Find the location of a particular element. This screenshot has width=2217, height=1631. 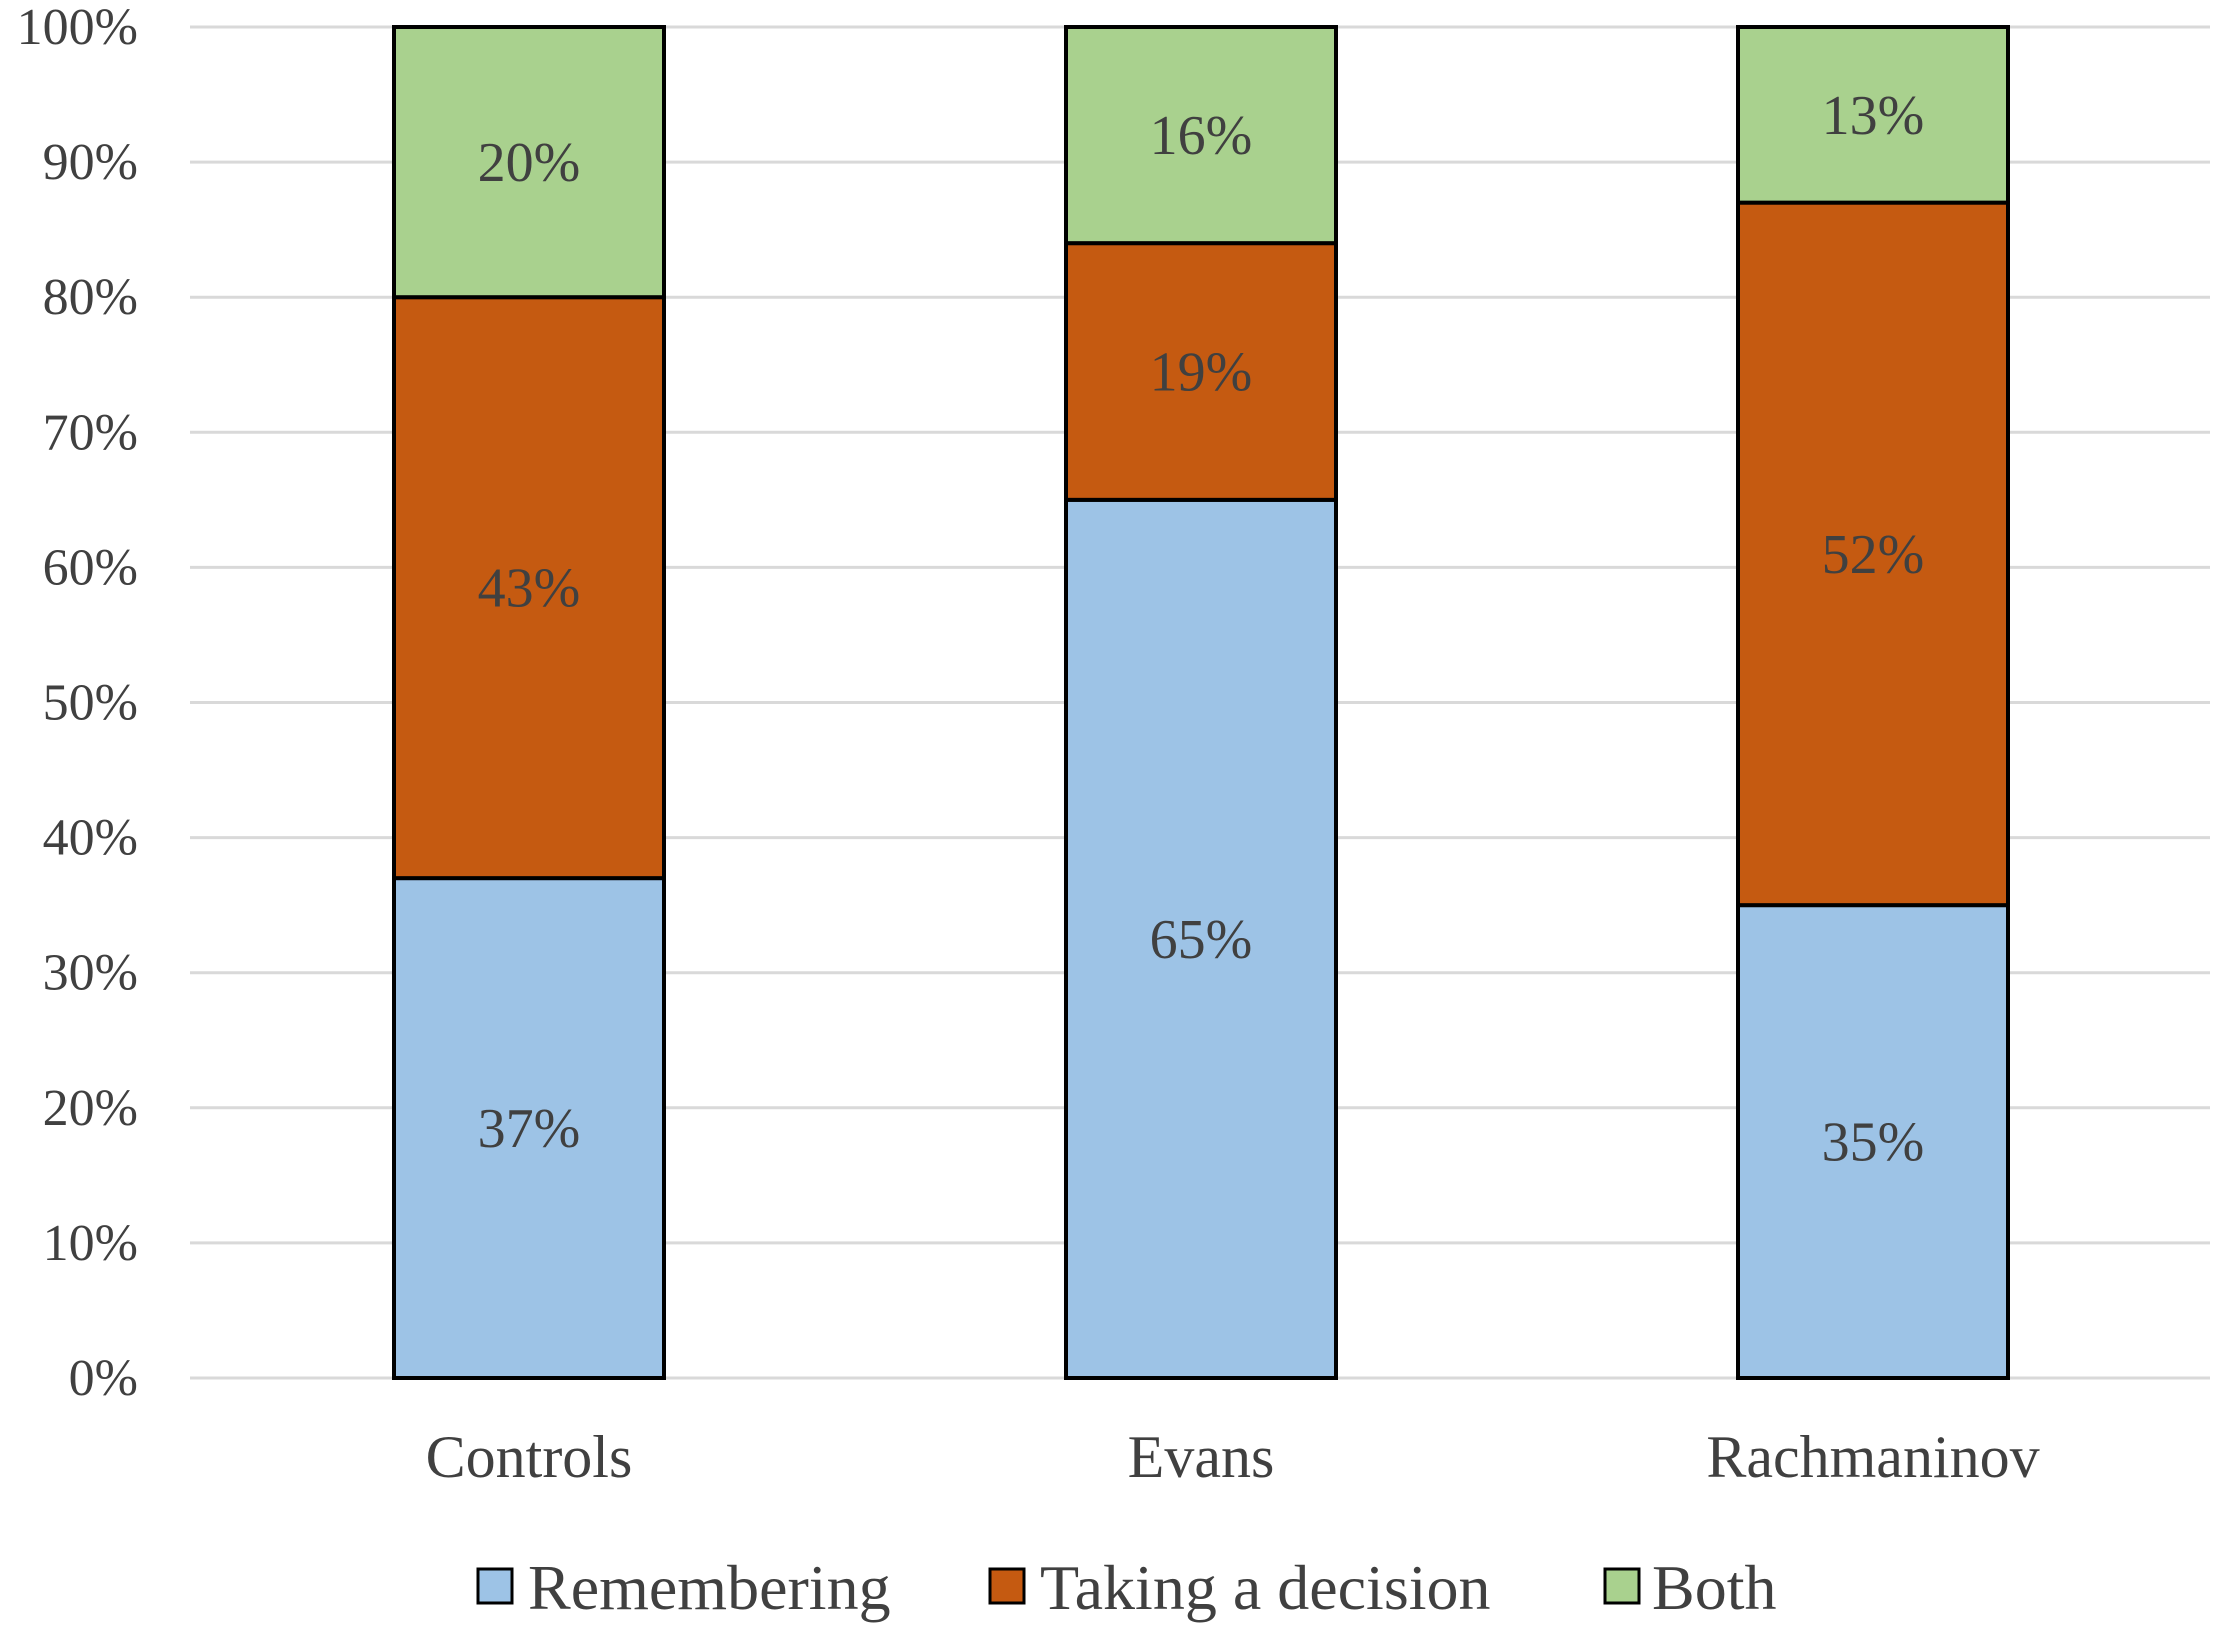

legend: Remembering Taking a decision Both is located at coordinates (1126, 1587).